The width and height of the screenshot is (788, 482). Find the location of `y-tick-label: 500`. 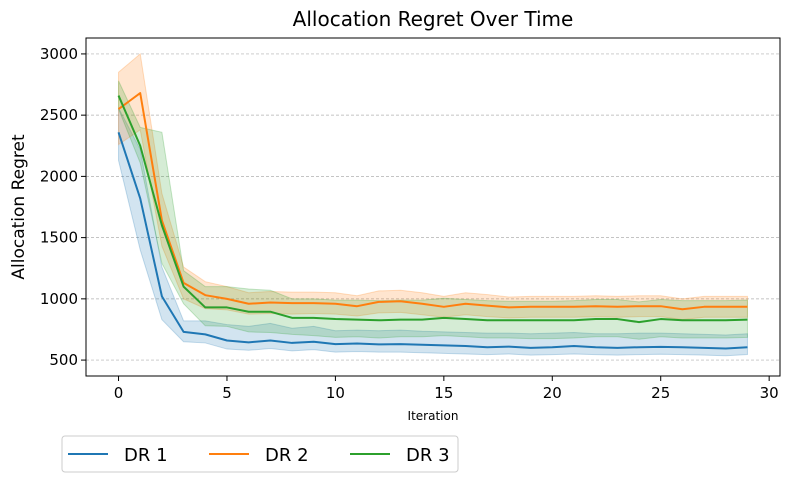

y-tick-label: 500 is located at coordinates (63, 360).